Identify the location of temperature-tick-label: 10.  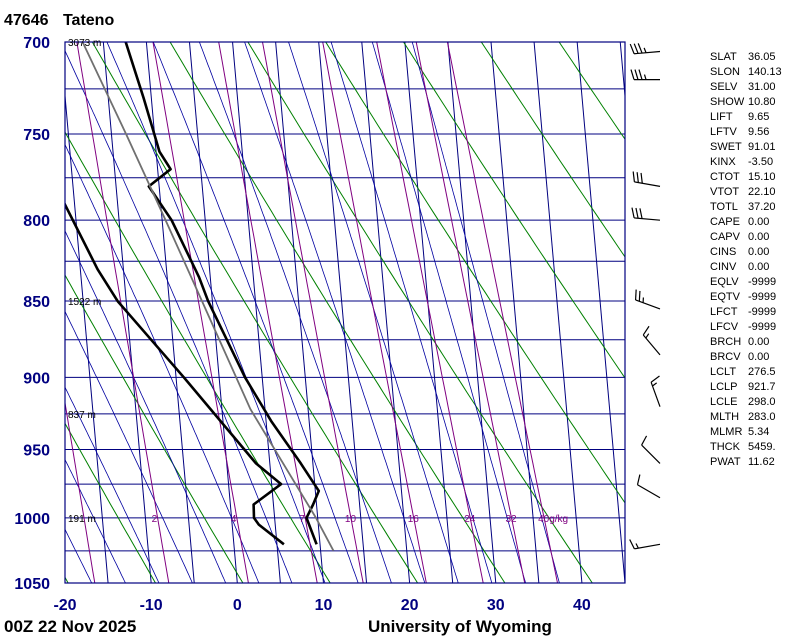
(324, 605).